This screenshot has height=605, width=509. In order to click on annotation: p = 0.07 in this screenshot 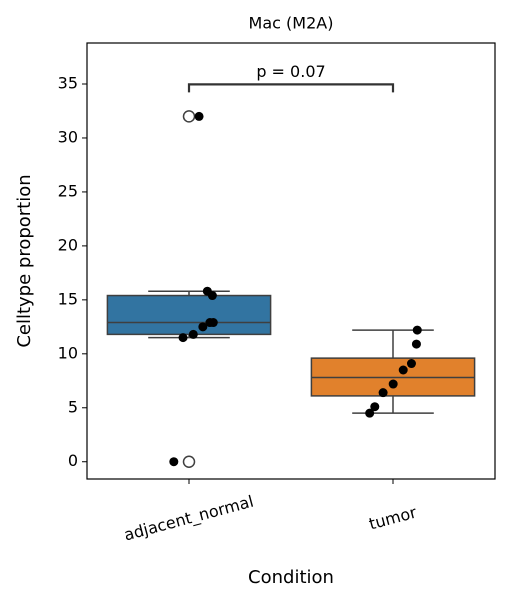, I will do `click(290, 71)`.